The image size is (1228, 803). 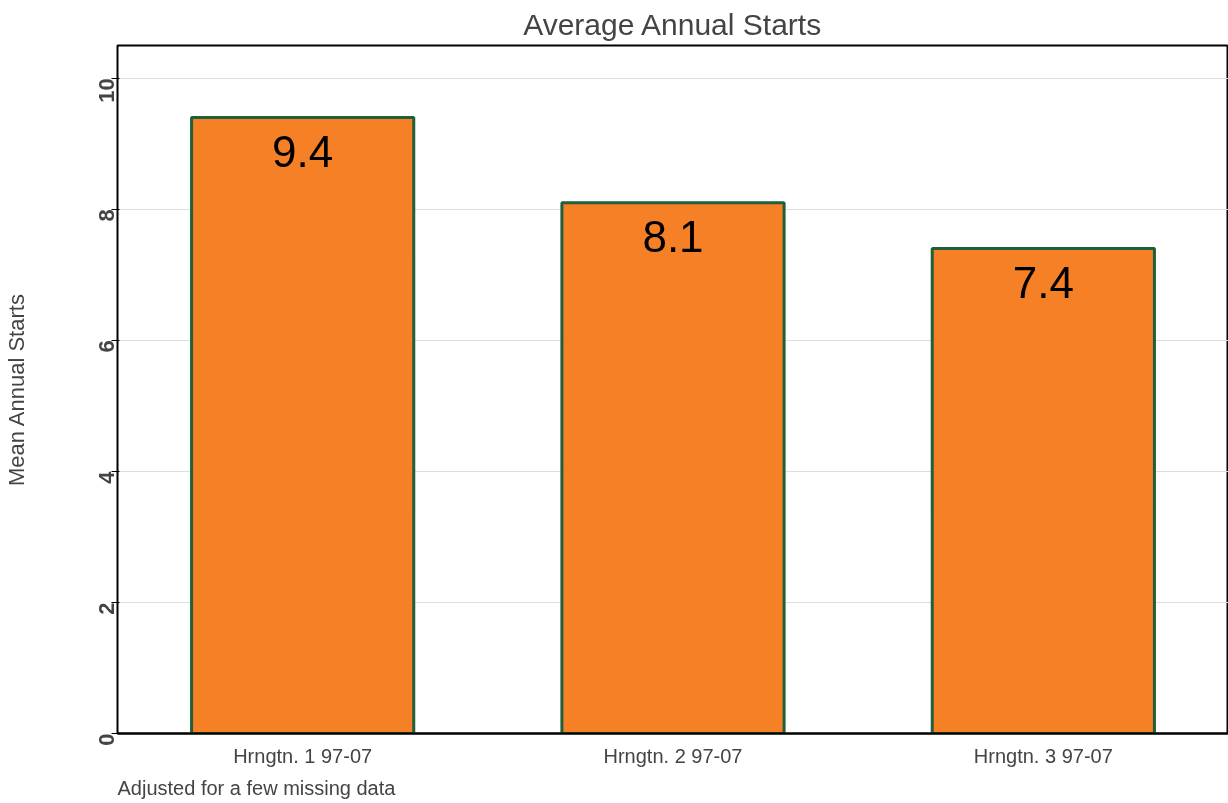 What do you see at coordinates (303, 151) in the screenshot?
I see `data-label: 9.4` at bounding box center [303, 151].